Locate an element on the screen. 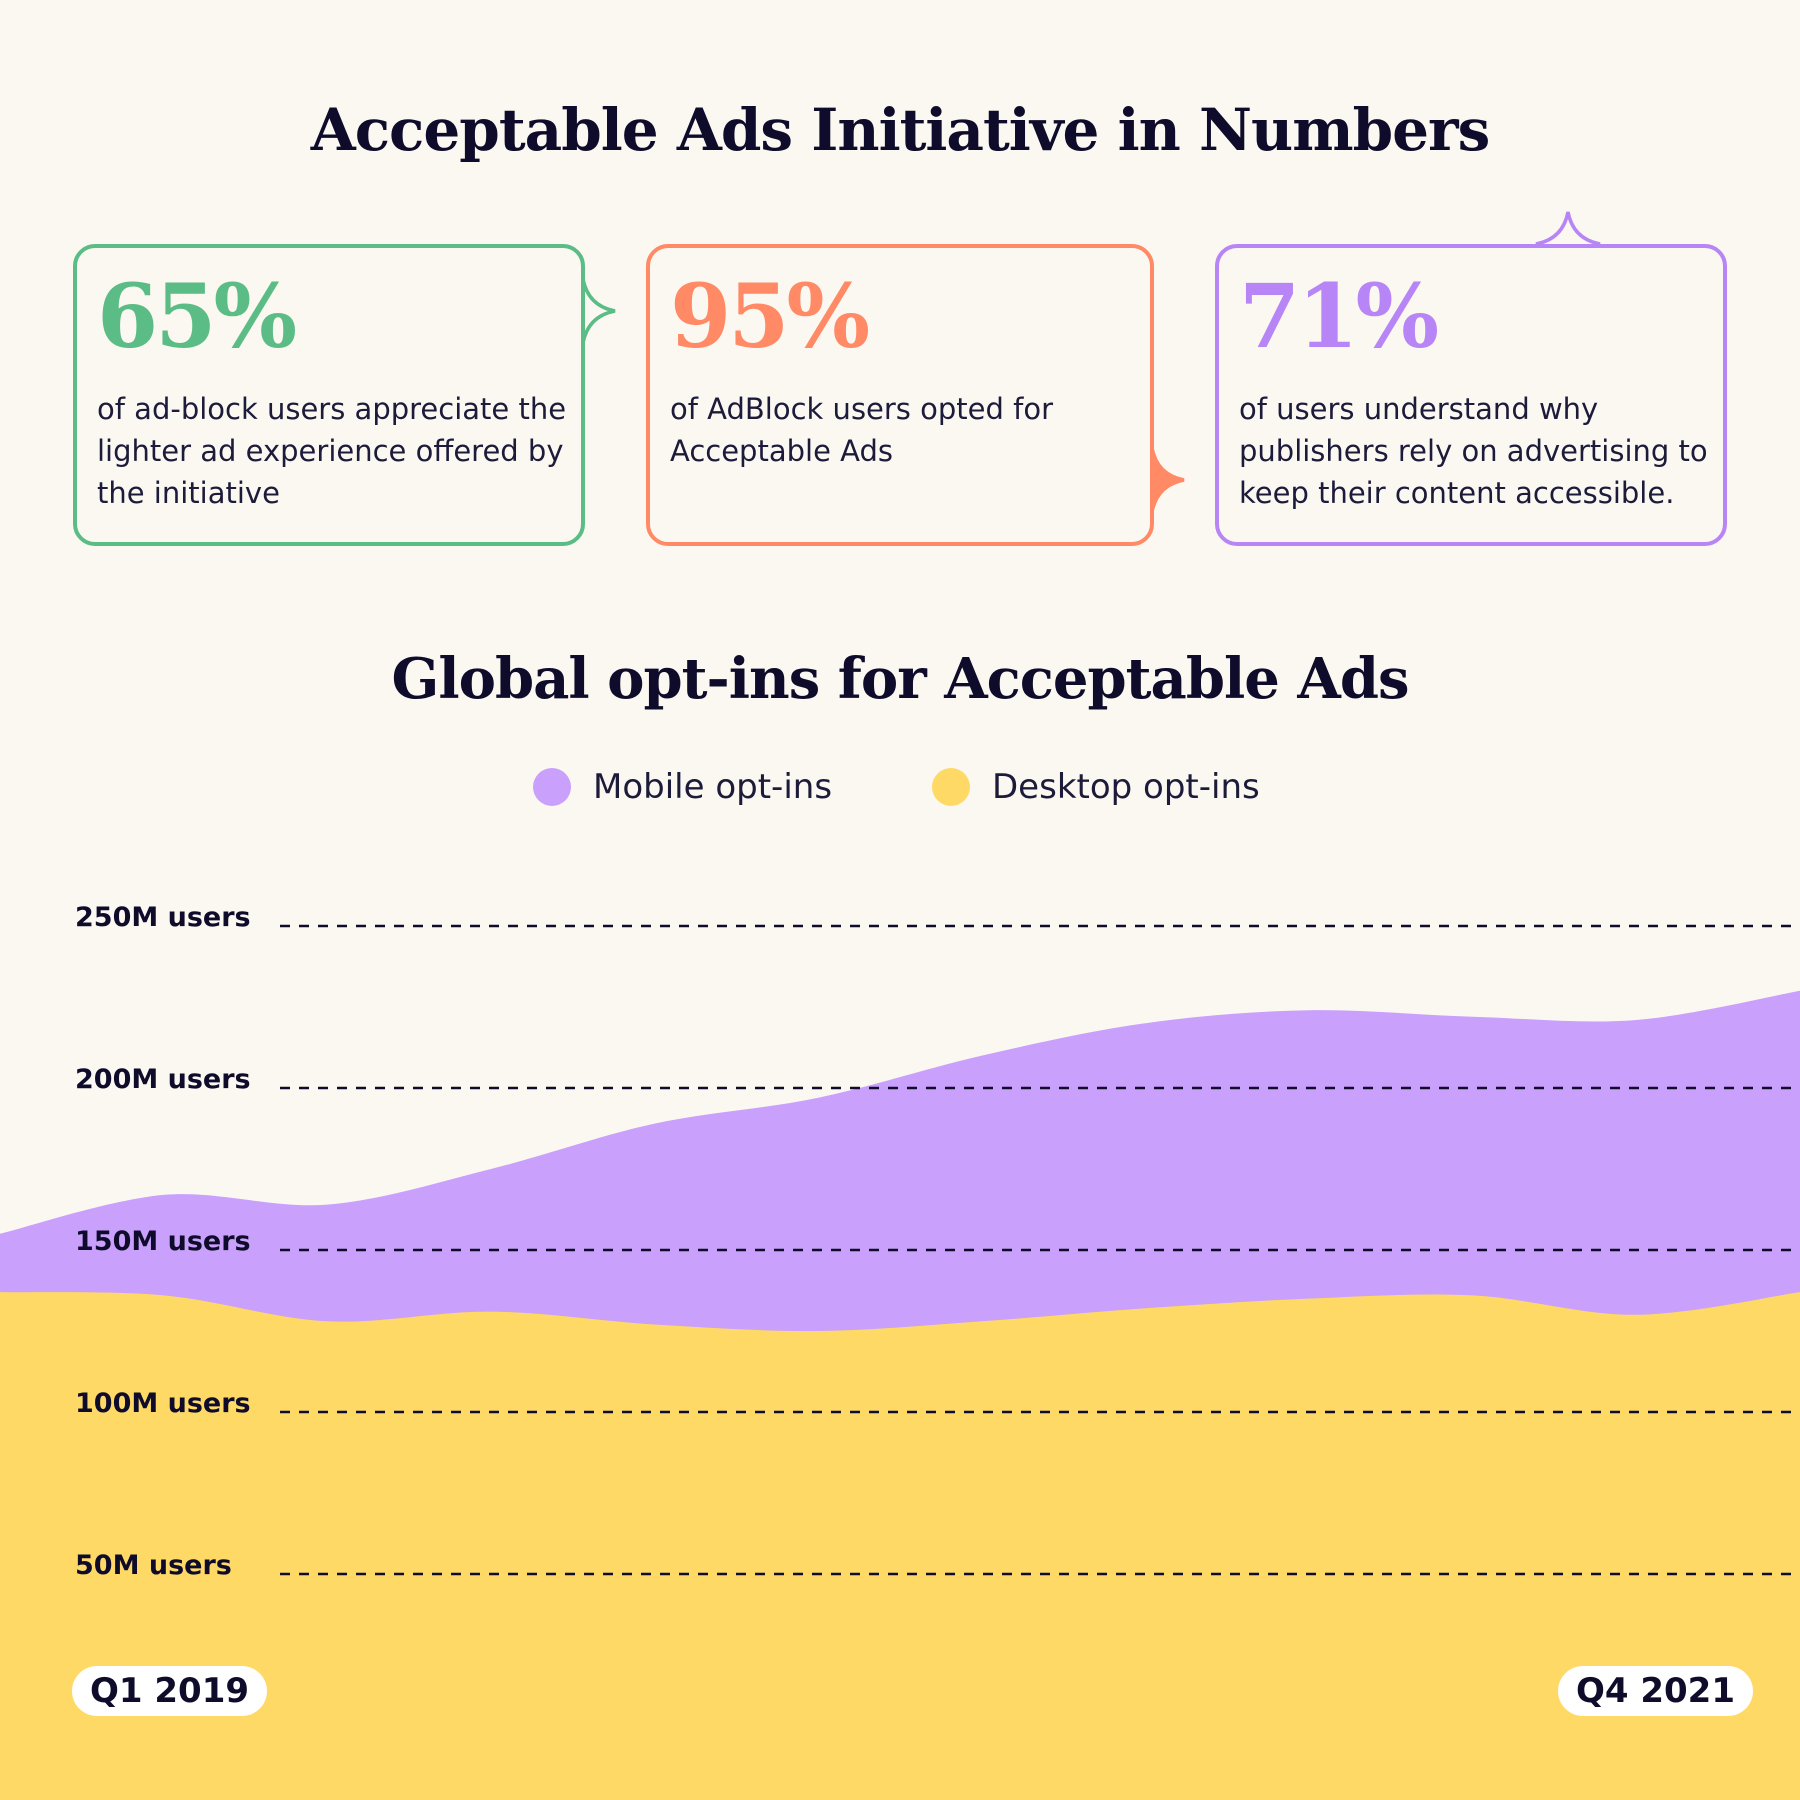  legend-item-mobile: Mobile opt-ins is located at coordinates (682, 787).